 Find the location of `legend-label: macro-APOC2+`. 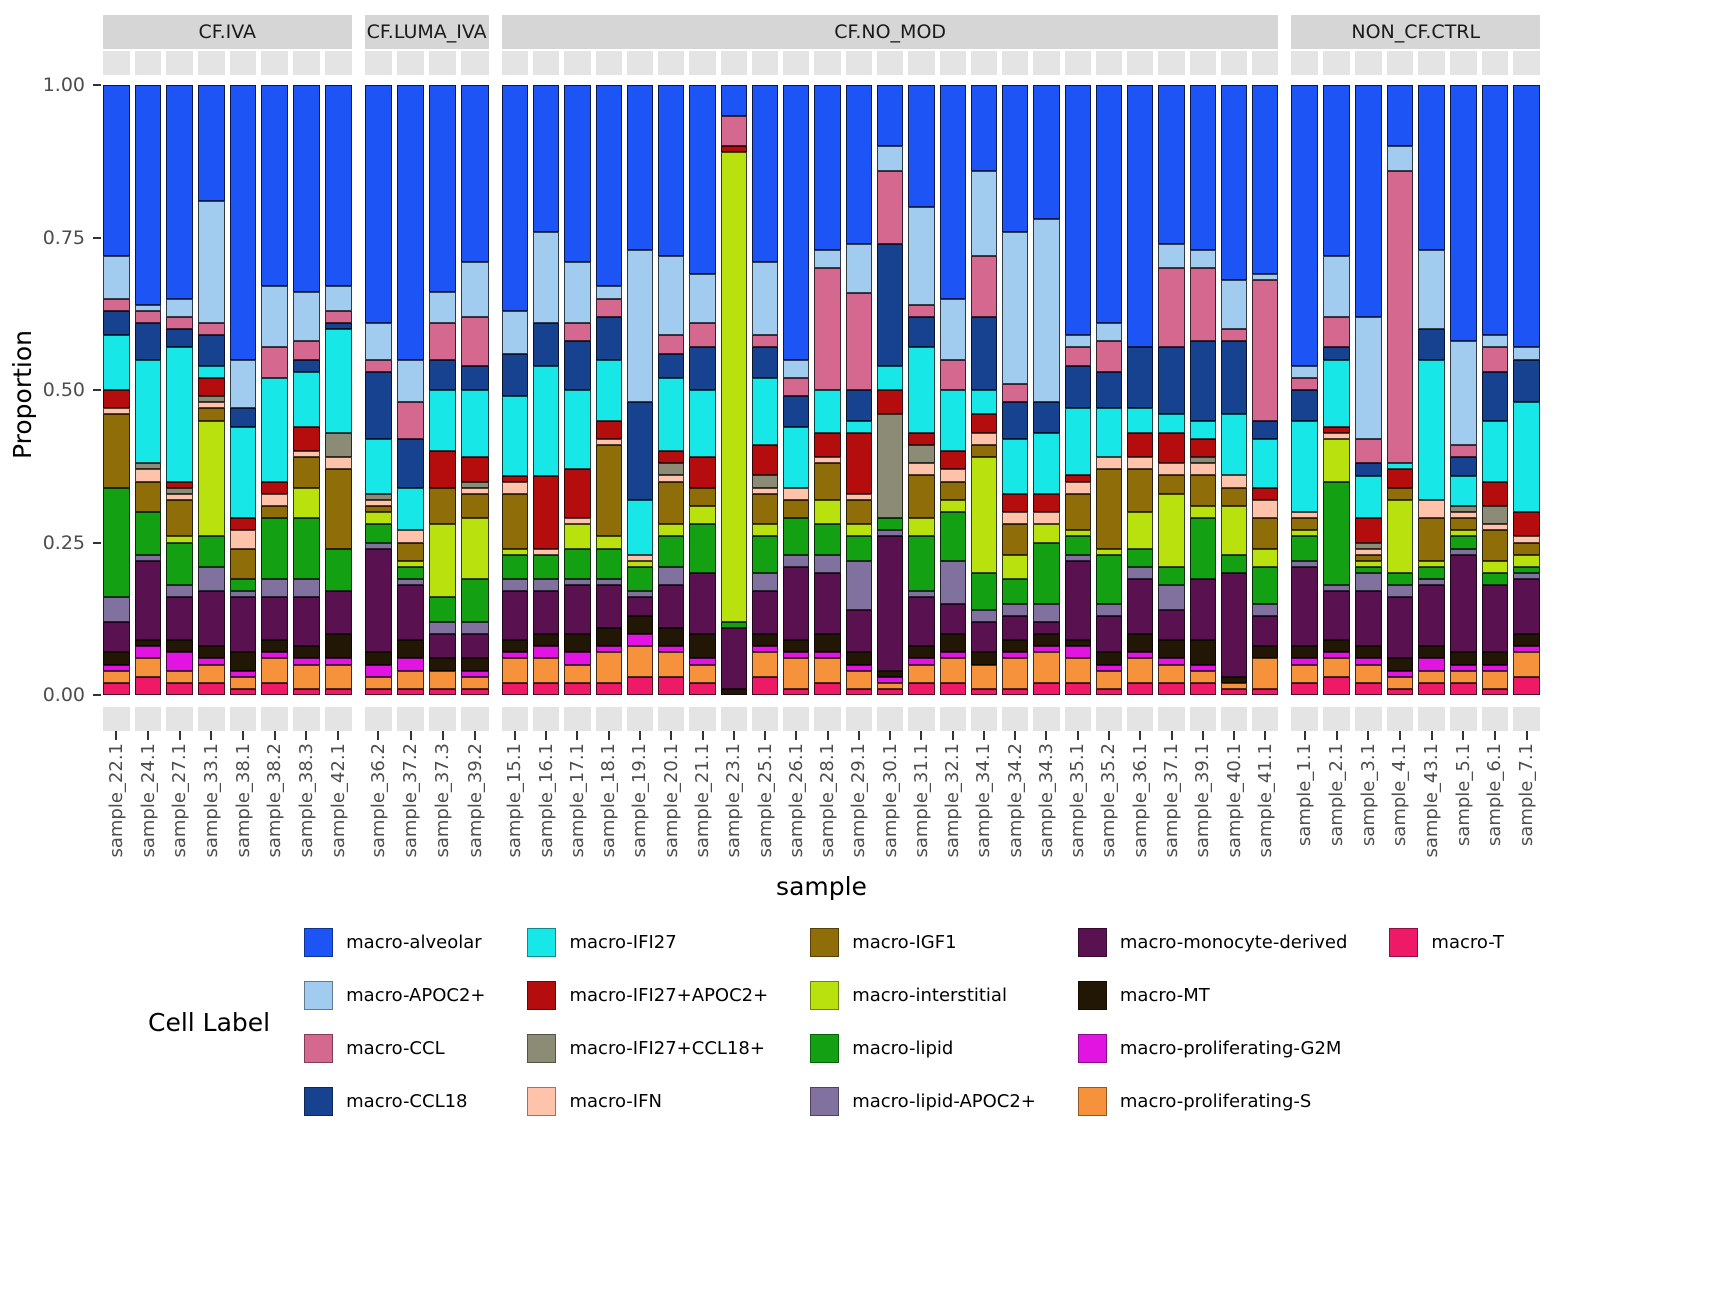

legend-label: macro-APOC2+ is located at coordinates (416, 995).